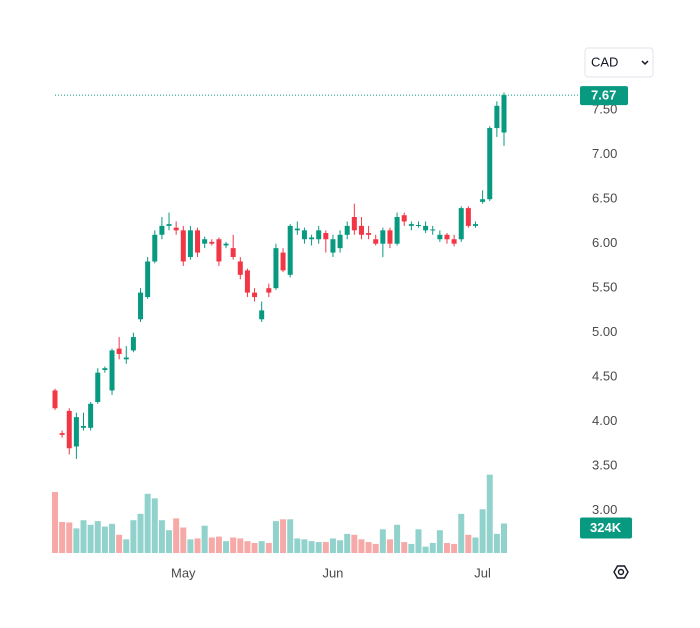 The height and width of the screenshot is (628, 700). What do you see at coordinates (332, 572) in the screenshot?
I see `x-tick-label: Jun` at bounding box center [332, 572].